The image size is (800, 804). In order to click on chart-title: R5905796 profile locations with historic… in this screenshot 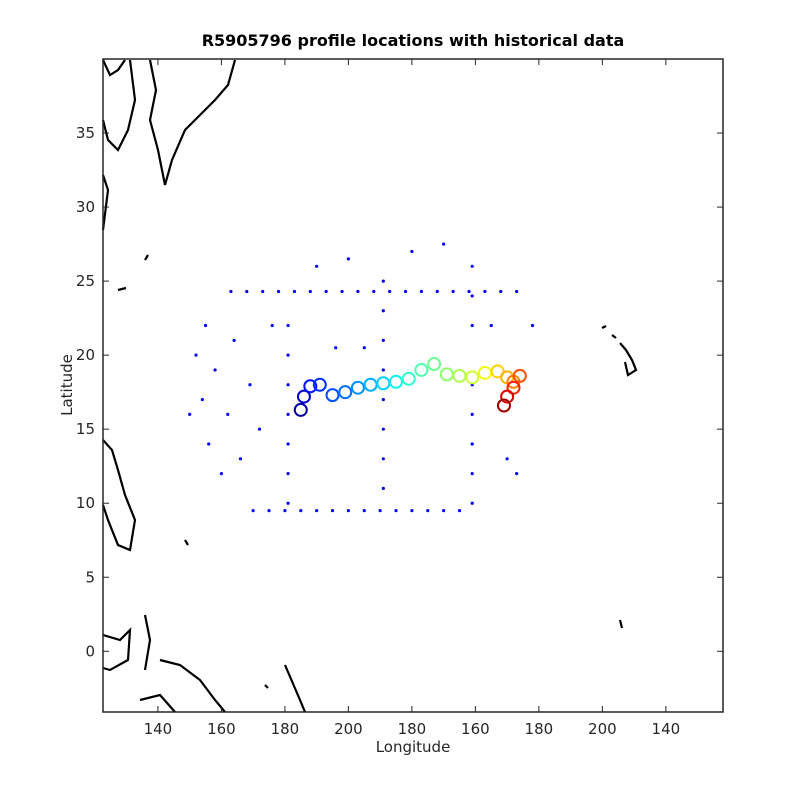, I will do `click(413, 40)`.